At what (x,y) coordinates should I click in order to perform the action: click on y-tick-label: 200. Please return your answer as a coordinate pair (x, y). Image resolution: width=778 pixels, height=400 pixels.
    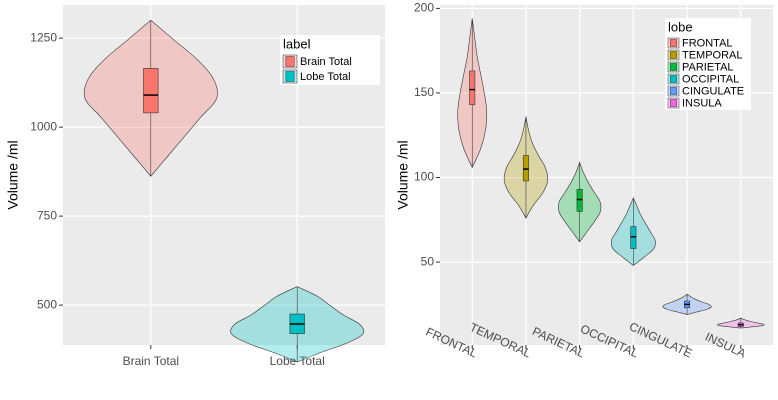
    Looking at the image, I should click on (424, 8).